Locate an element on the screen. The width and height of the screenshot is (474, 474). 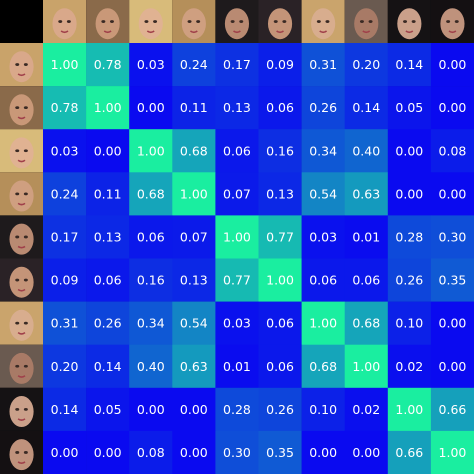
cell-value-label: 0.77 is located at coordinates (237, 280).